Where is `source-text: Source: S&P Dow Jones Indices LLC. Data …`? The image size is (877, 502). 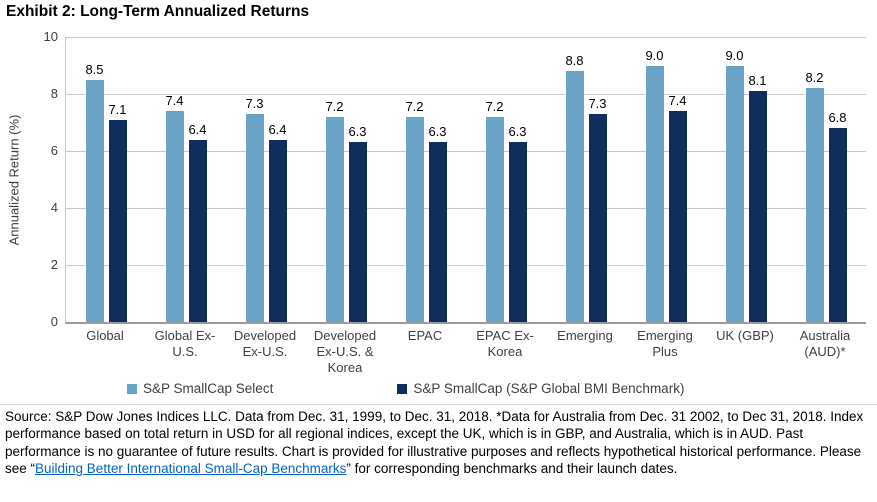
source-text: Source: S&P Dow Jones Indices LLC. Data … is located at coordinates (437, 443).